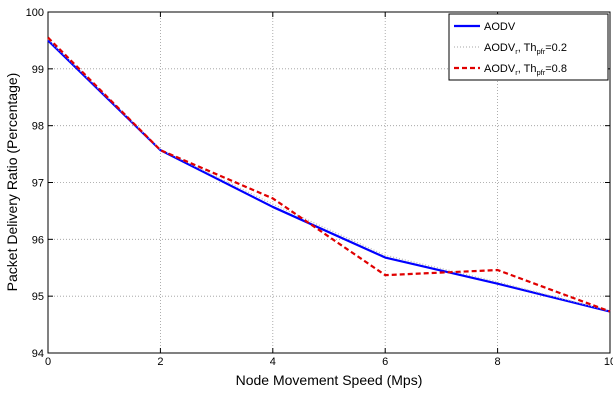 This screenshot has height=394, width=613. Describe the element at coordinates (329, 380) in the screenshot. I see `x-axis-label: Node Movement Speed (Mps)` at that location.